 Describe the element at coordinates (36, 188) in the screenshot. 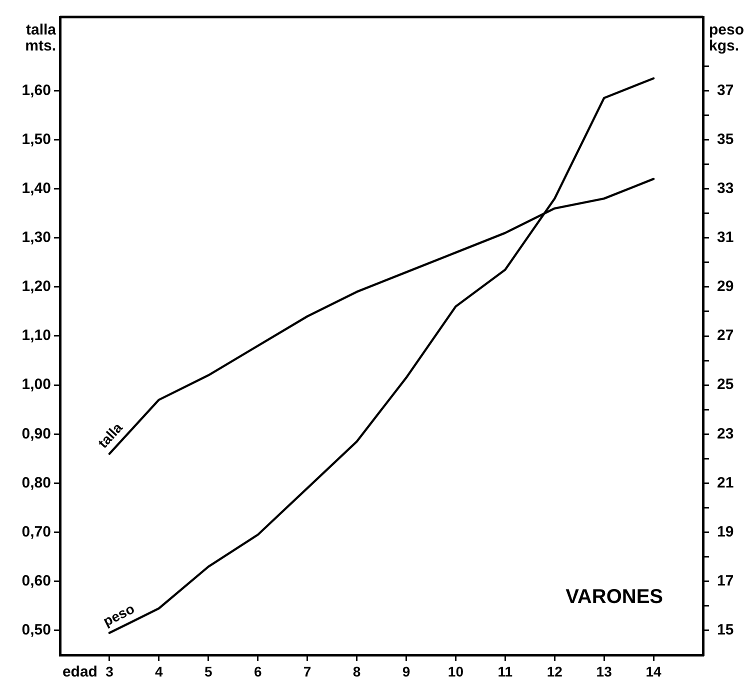

I see `y-tick-label: 1,40` at that location.